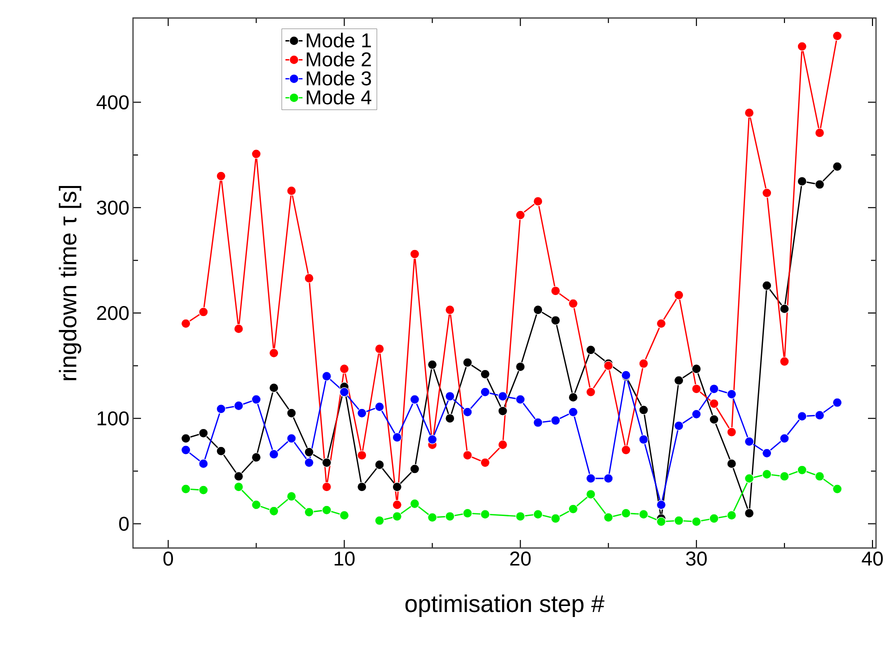 The height and width of the screenshot is (649, 896). I want to click on x-tick-label: 10, so click(344, 559).